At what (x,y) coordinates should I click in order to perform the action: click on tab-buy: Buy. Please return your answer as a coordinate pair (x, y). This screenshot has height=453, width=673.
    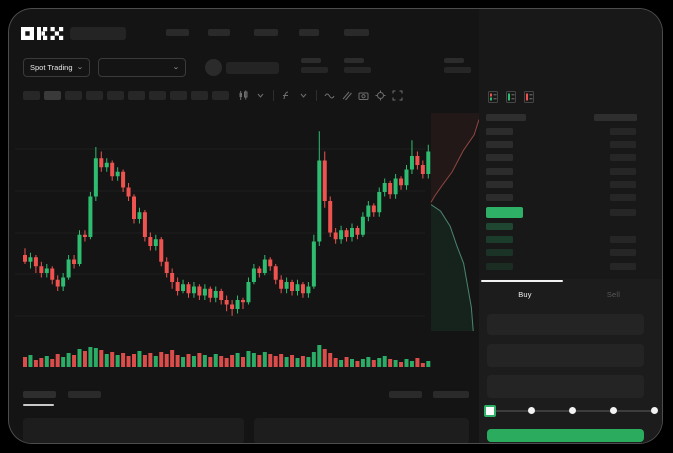
    Looking at the image, I should click on (525, 294).